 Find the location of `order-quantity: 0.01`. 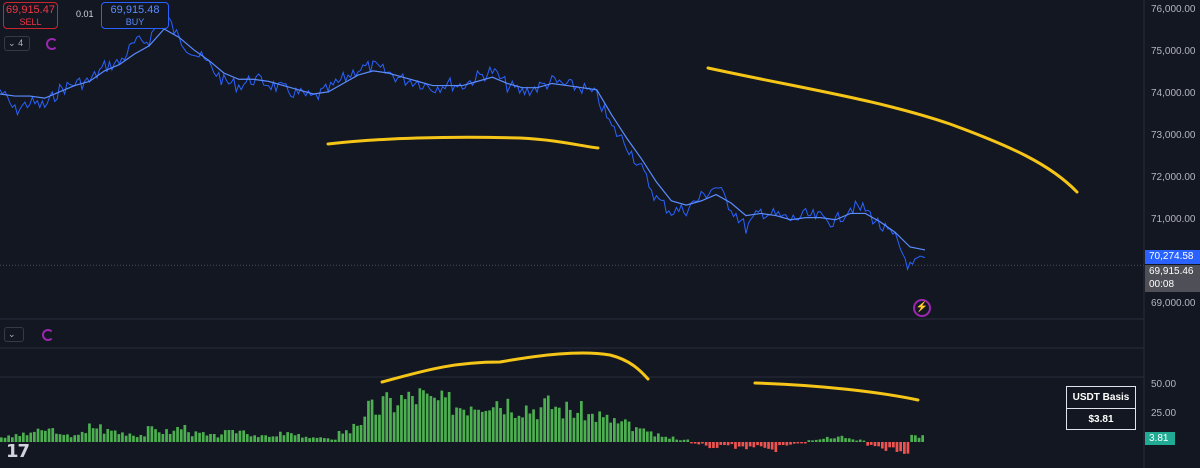

order-quantity: 0.01 is located at coordinates (85, 14).